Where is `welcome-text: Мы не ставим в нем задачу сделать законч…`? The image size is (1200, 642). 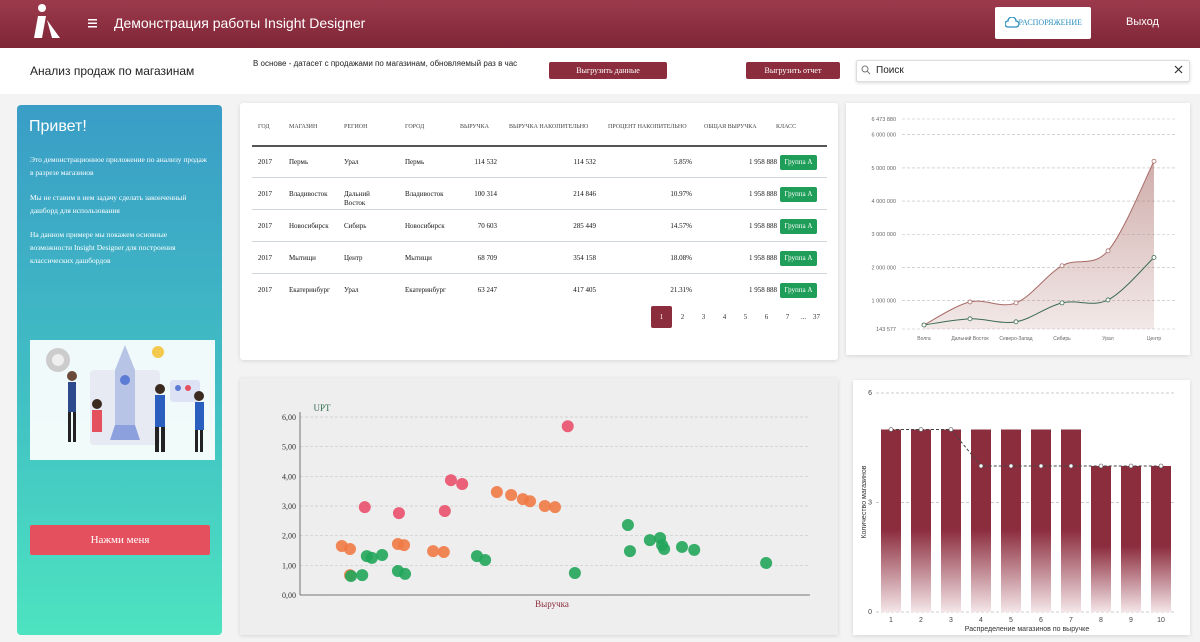 welcome-text: Мы не ставим в нем задачу сделать законч… is located at coordinates (108, 204).